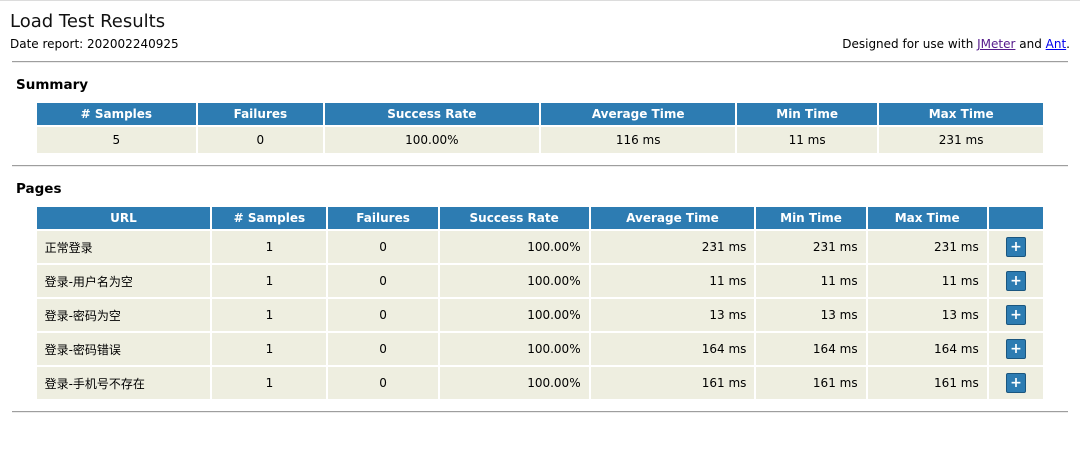 The height and width of the screenshot is (453, 1080). Describe the element at coordinates (672, 349) in the screenshot. I see `page-average-time-cell: 164 ms` at that location.